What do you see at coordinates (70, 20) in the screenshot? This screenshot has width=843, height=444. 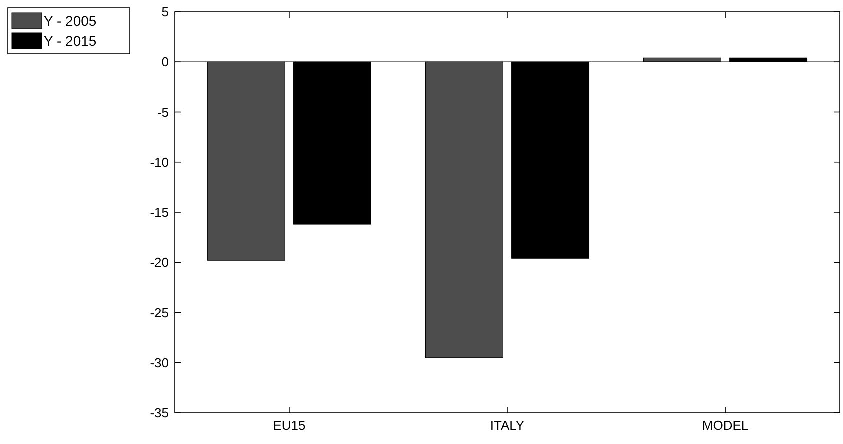 I see `legend-label: Y - 2005` at bounding box center [70, 20].